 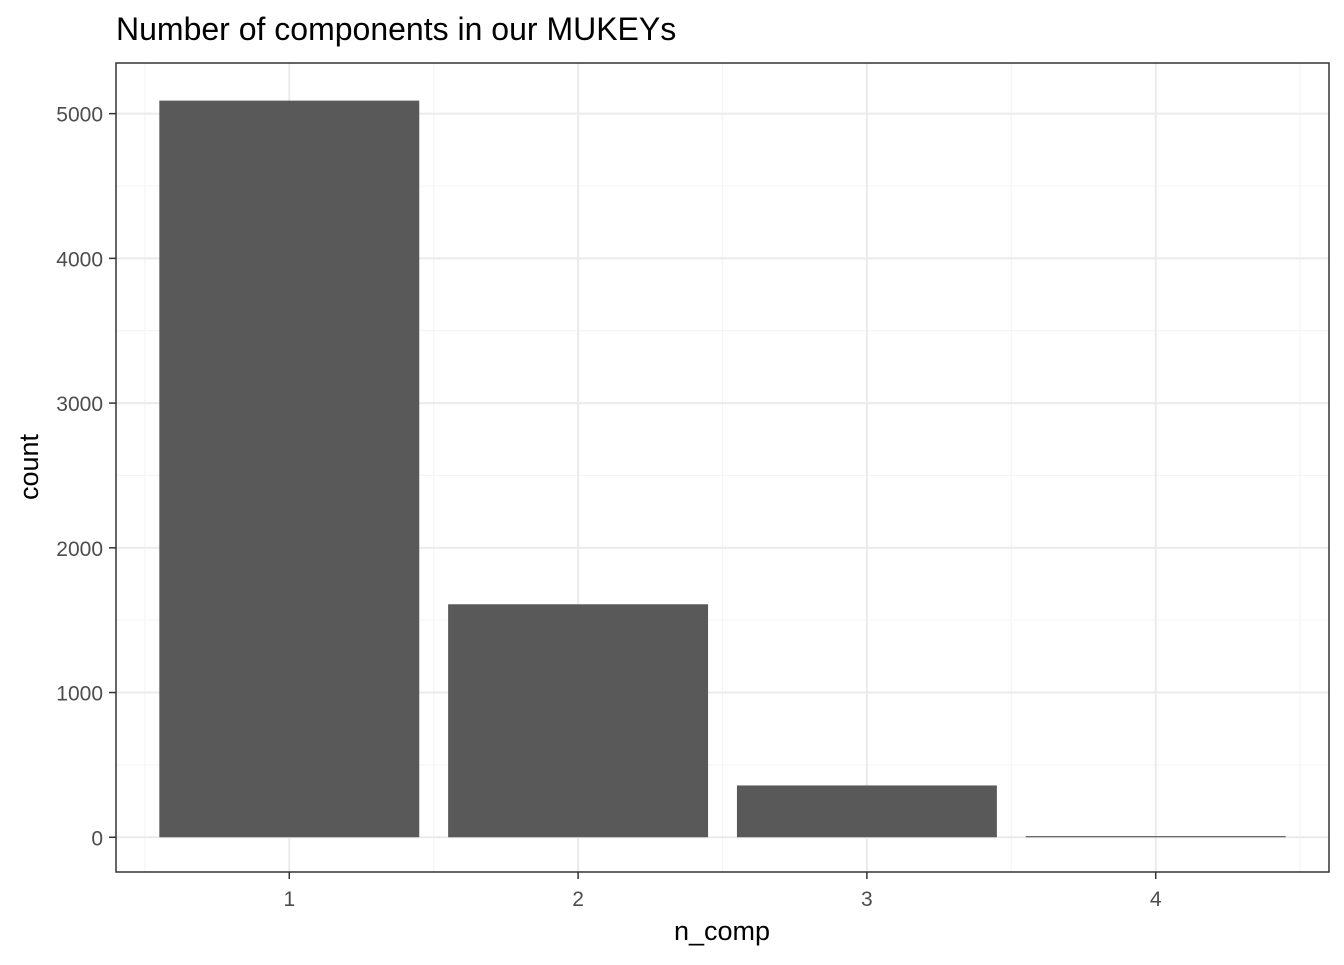 What do you see at coordinates (396, 29) in the screenshot?
I see `chart-title: Number of components in our MUKEYs` at bounding box center [396, 29].